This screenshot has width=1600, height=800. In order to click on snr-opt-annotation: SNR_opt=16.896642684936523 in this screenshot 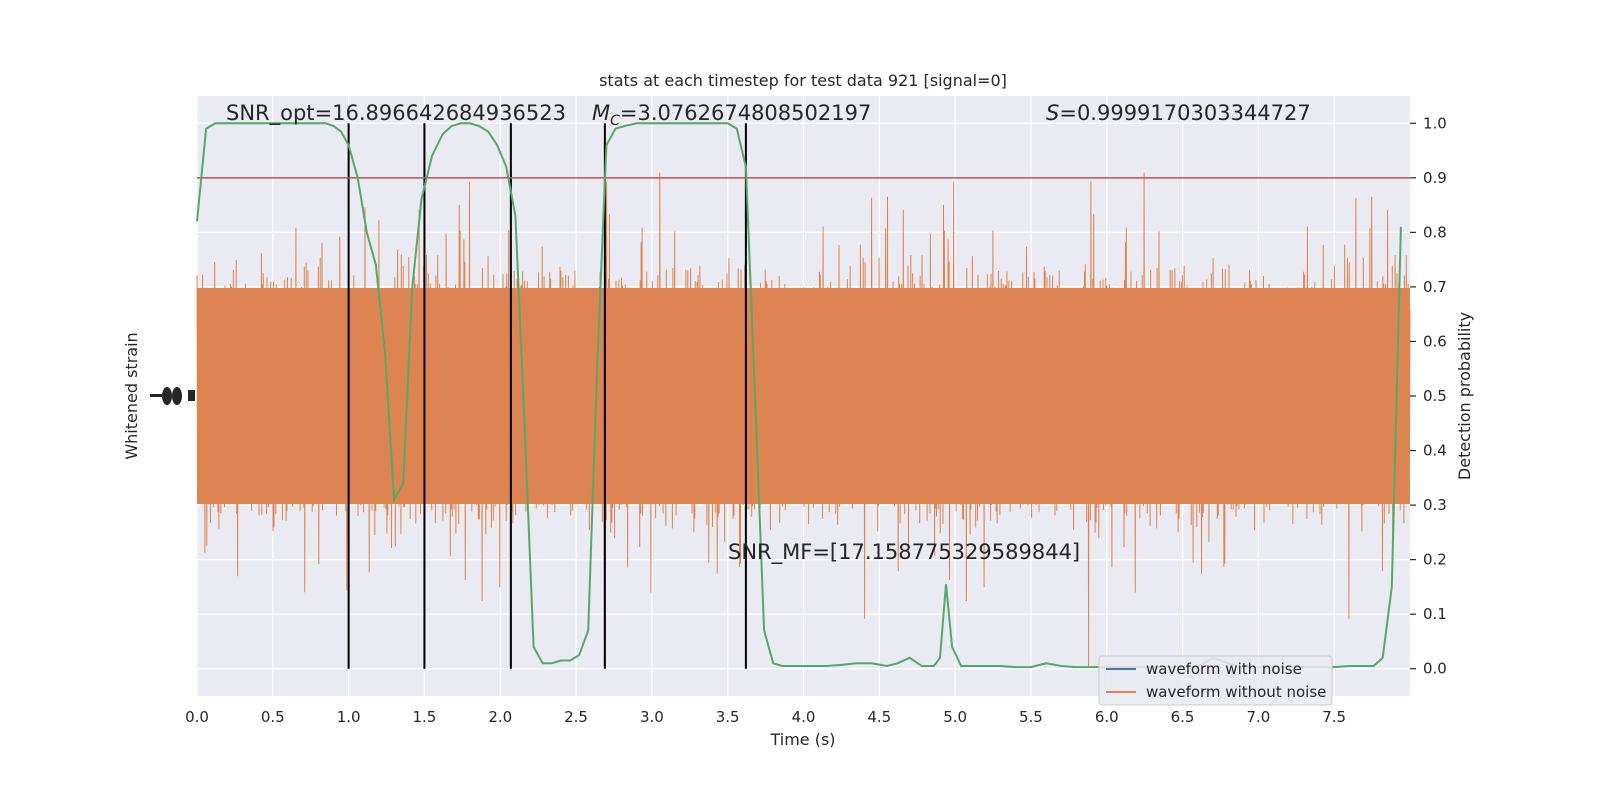, I will do `click(396, 113)`.